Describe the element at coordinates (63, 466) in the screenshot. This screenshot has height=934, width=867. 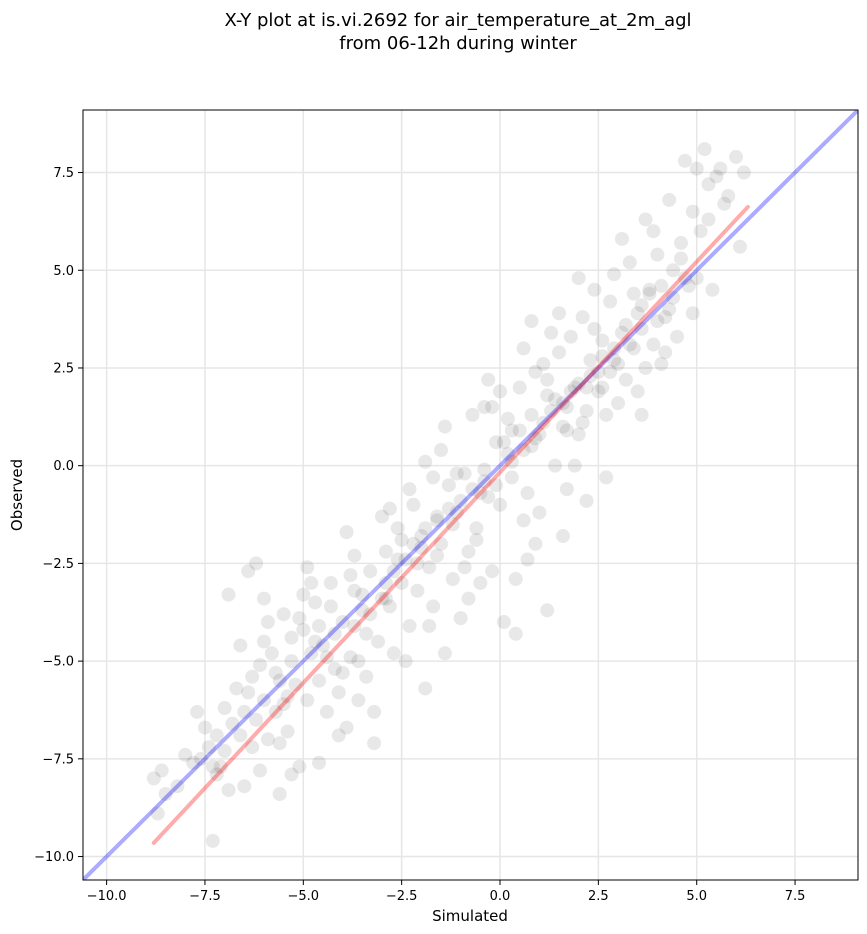
I see `y-tick-label: 0.0` at that location.